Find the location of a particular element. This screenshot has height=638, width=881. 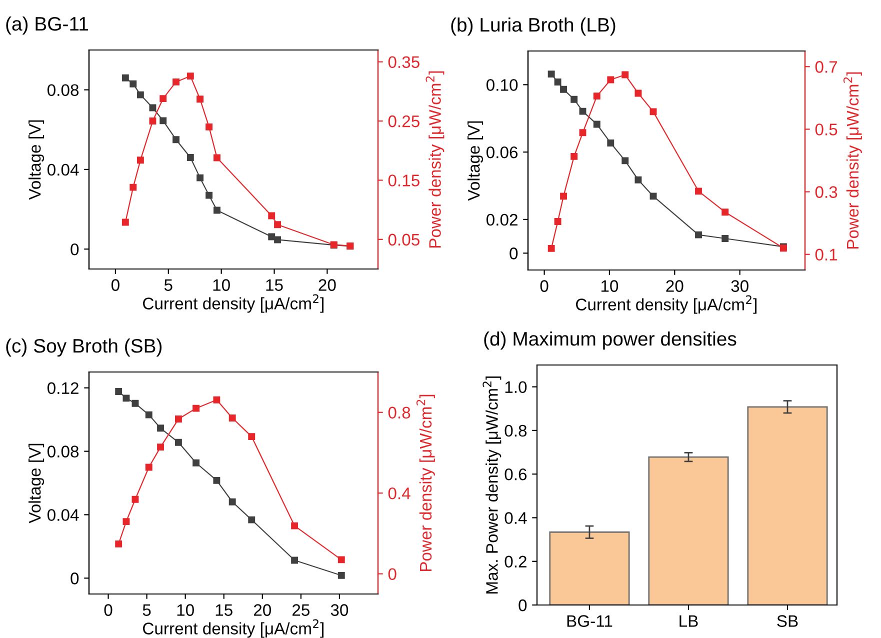

y2-tick-label: 0.4 is located at coordinates (399, 493).